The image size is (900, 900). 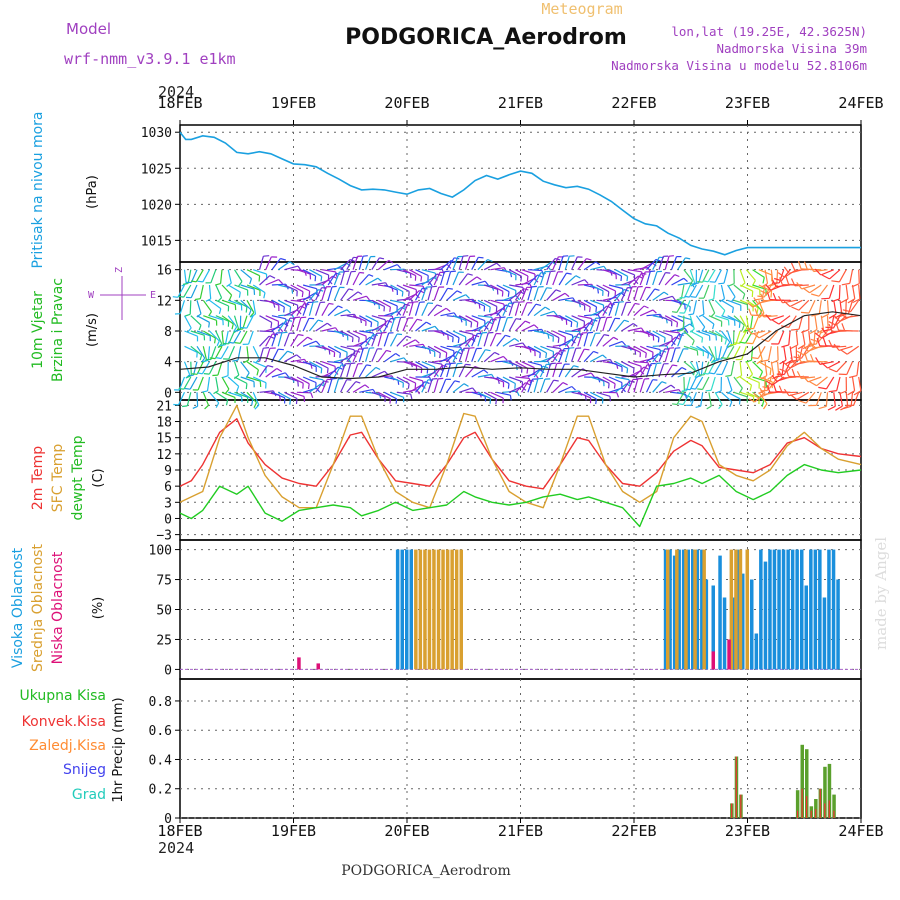 I want to click on compass-west: W, so click(x=91, y=295).